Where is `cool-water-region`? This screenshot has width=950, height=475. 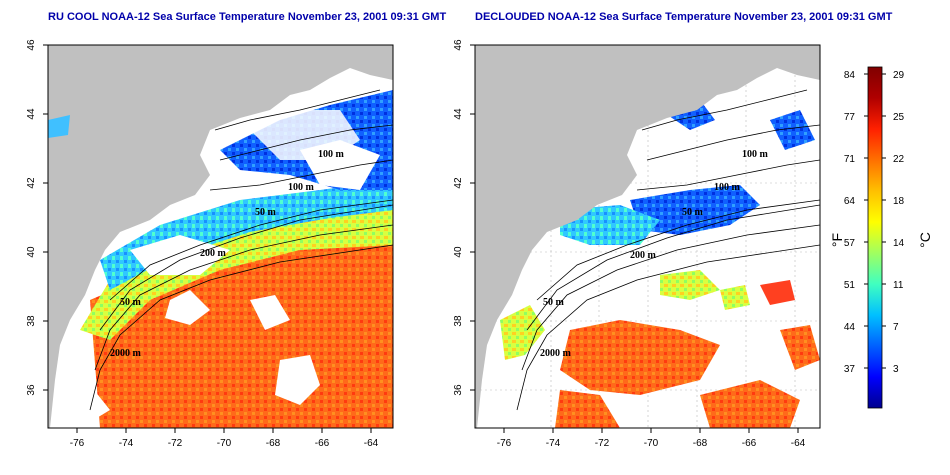
cool-water-region is located at coordinates (246, 235).